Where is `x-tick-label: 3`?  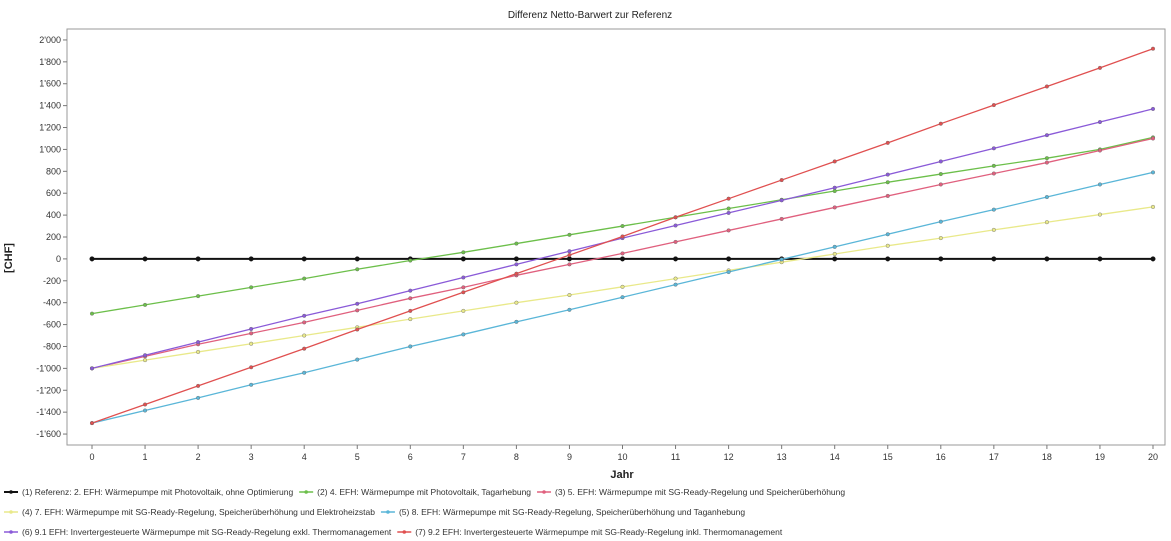 x-tick-label: 3 is located at coordinates (251, 457).